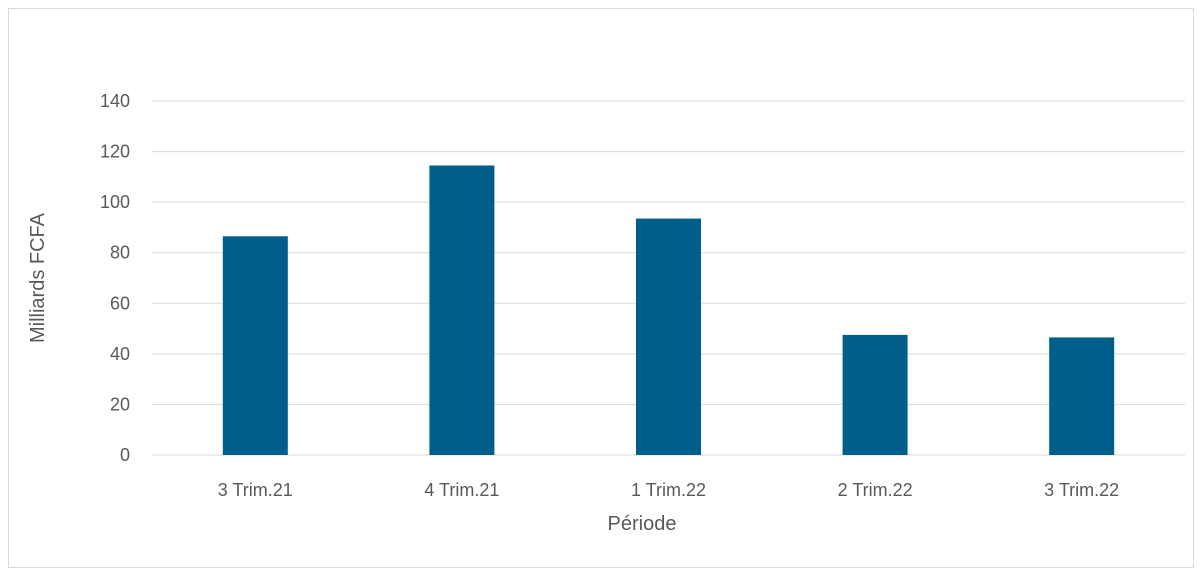 The image size is (1203, 573). What do you see at coordinates (120, 354) in the screenshot?
I see `y-tick-label: 40` at bounding box center [120, 354].